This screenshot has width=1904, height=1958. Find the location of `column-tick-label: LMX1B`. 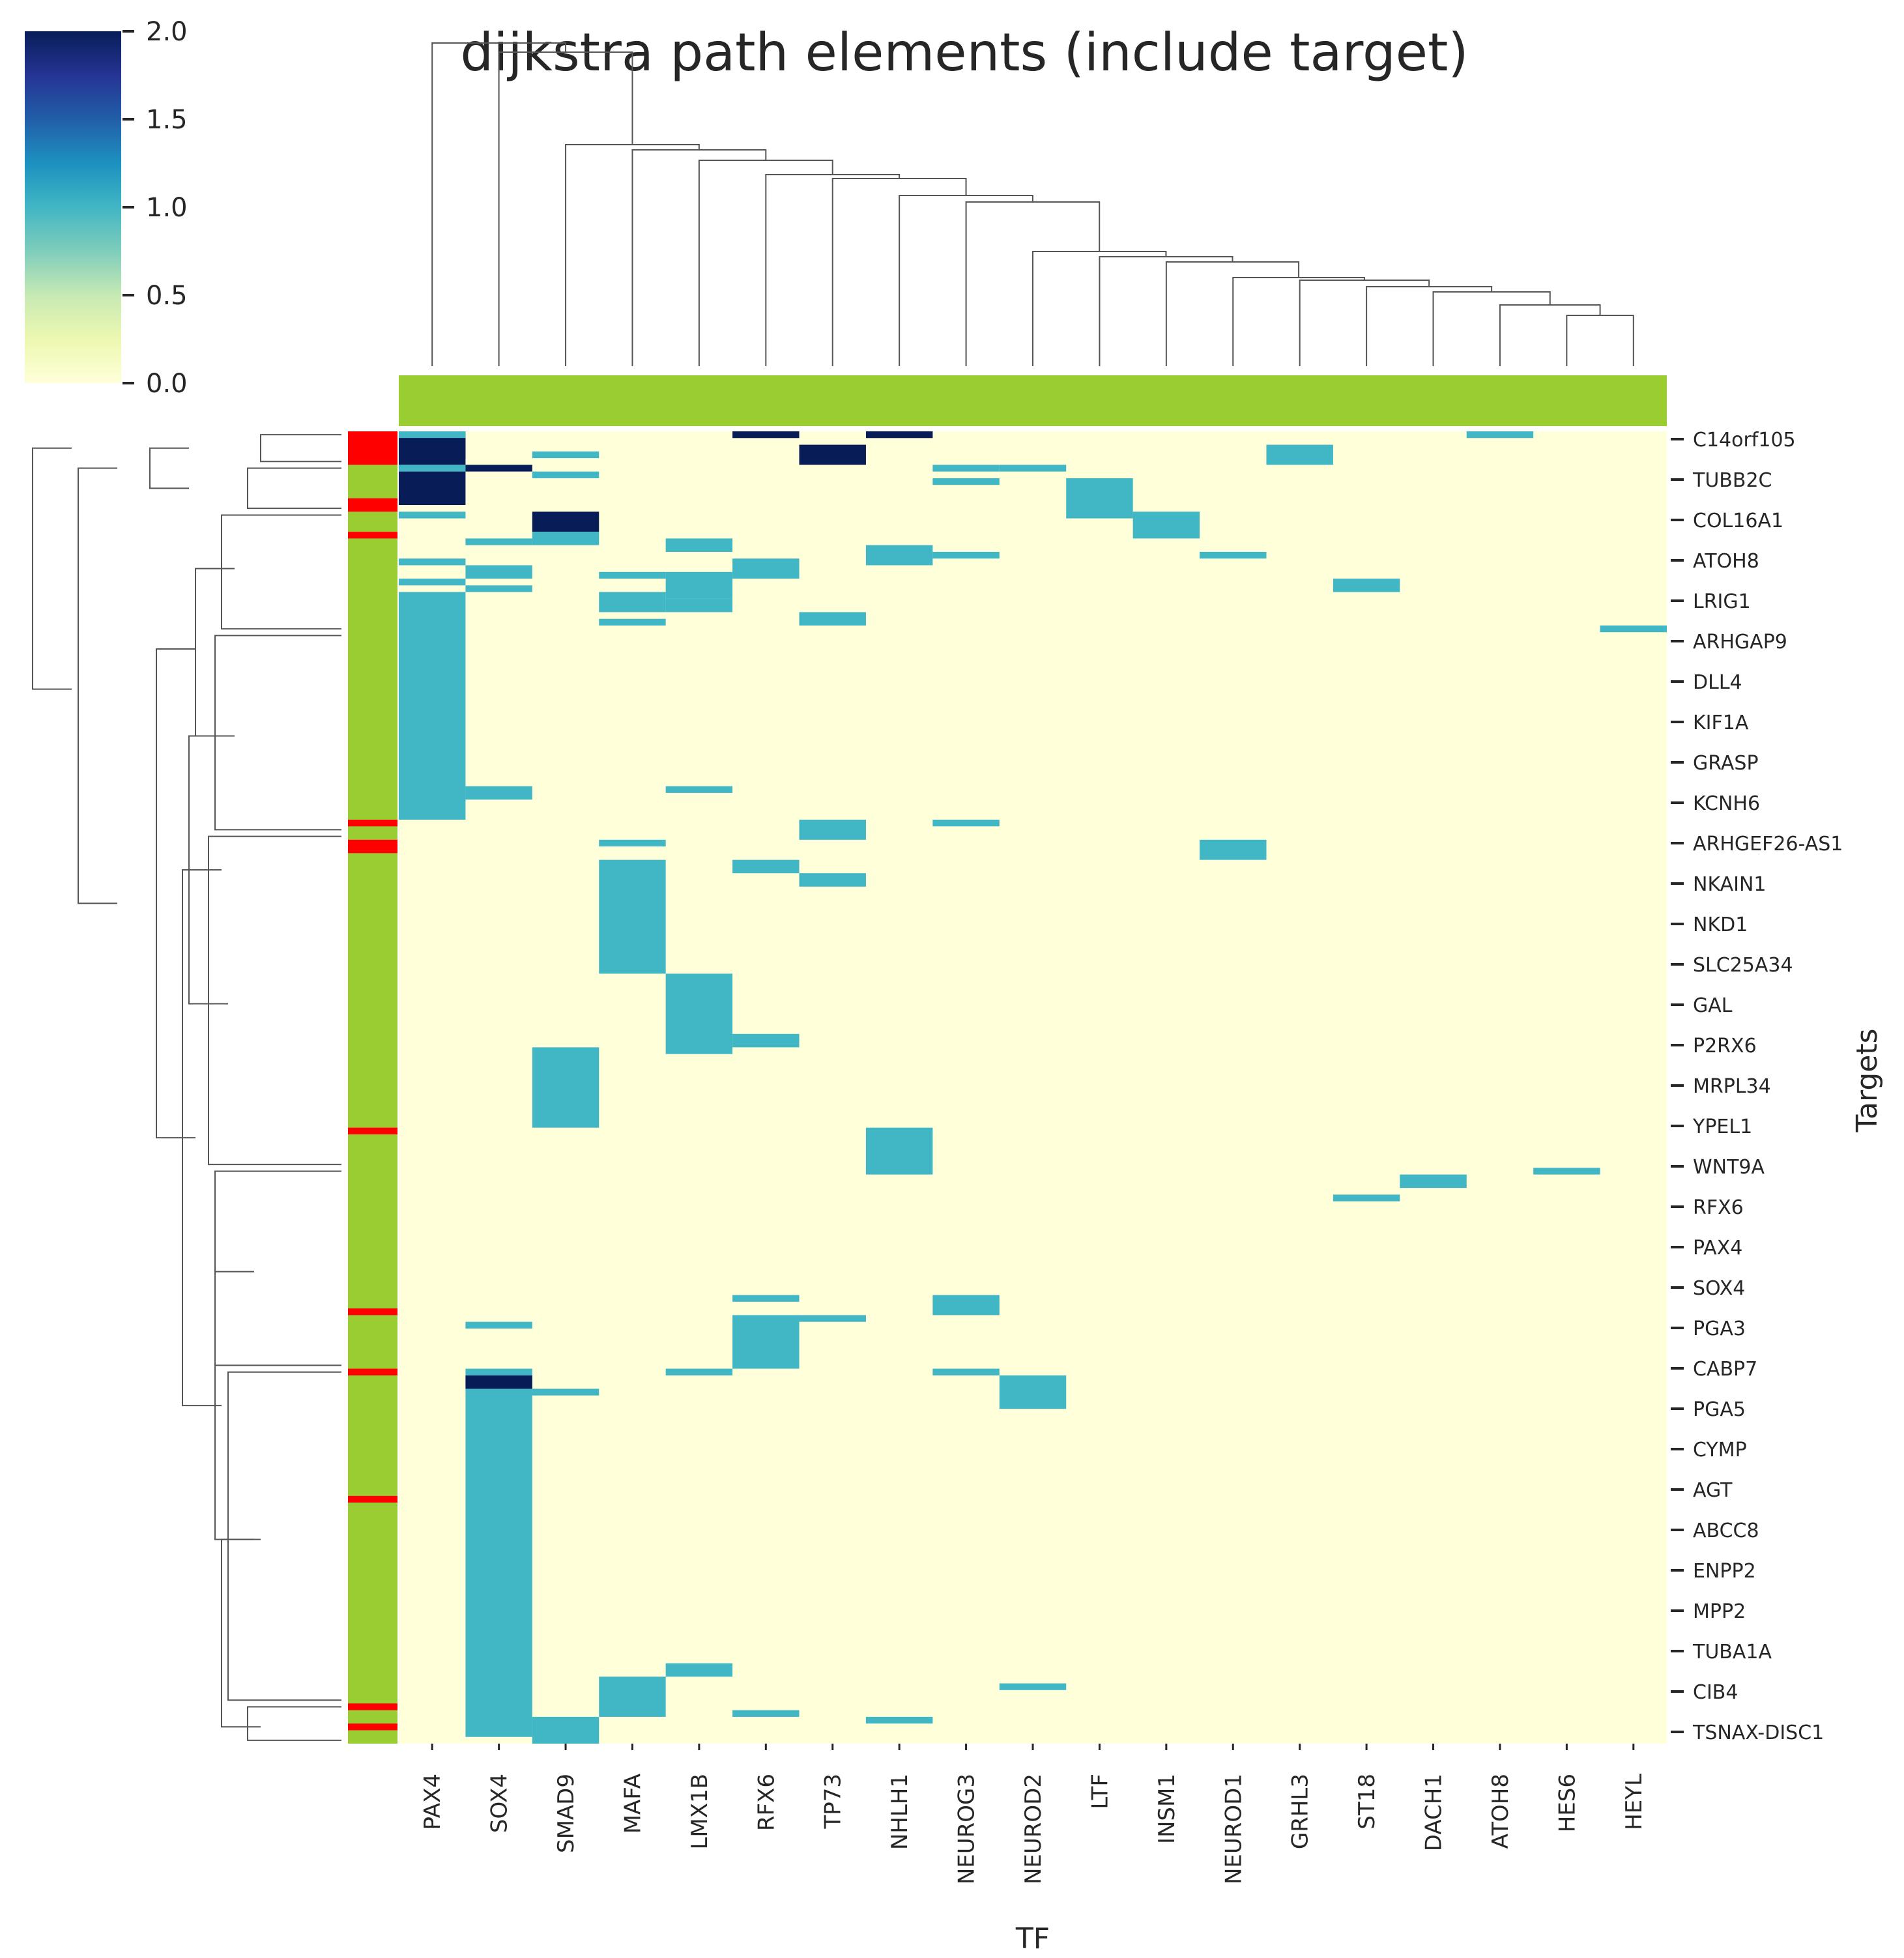

column-tick-label: LMX1B is located at coordinates (700, 1812).